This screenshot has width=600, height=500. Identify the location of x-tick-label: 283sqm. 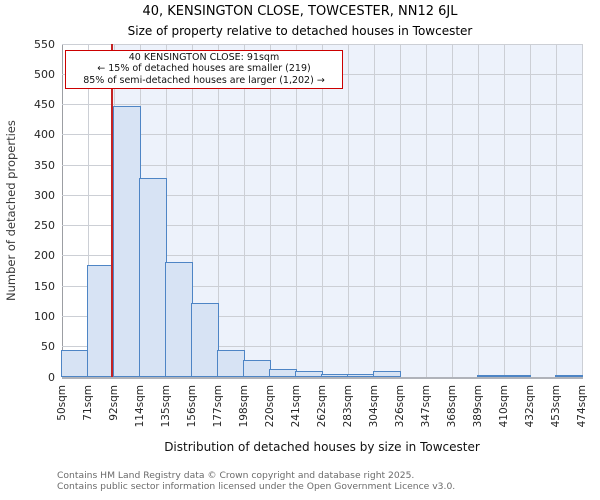
(348, 406).